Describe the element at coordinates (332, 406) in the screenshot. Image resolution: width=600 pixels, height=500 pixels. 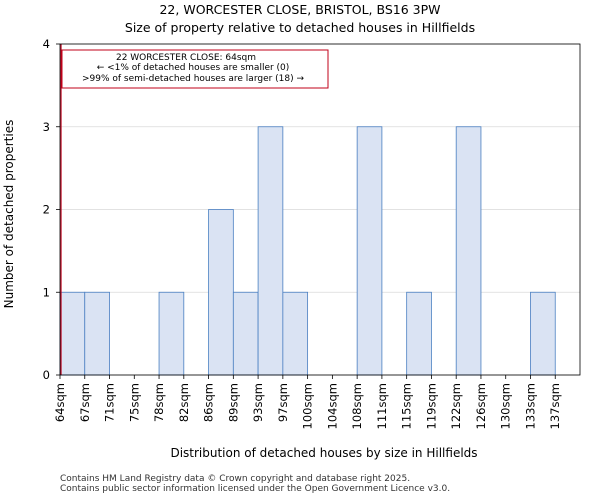
I see `x-tick-label: 104sqm` at that location.